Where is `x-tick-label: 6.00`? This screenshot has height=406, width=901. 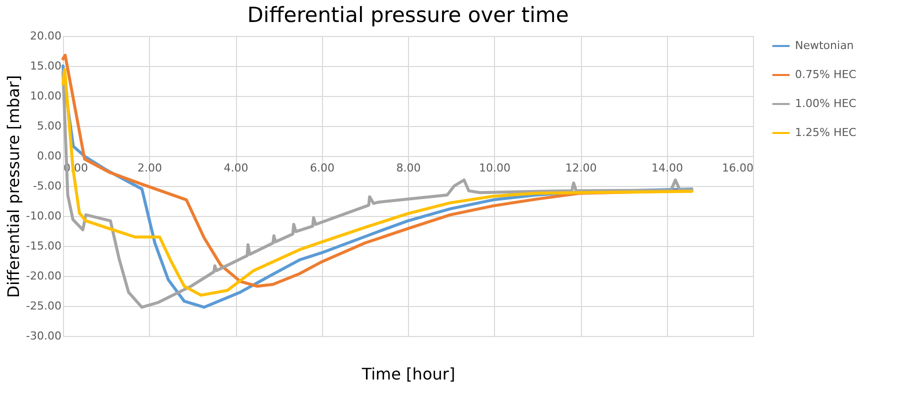 x-tick-label: 6.00 is located at coordinates (322, 168).